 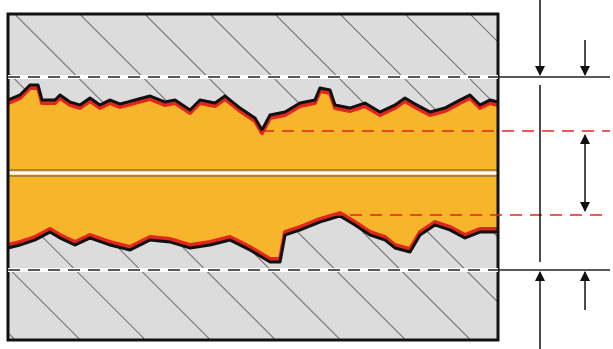 I want to click on center-line, so click(x=253, y=173).